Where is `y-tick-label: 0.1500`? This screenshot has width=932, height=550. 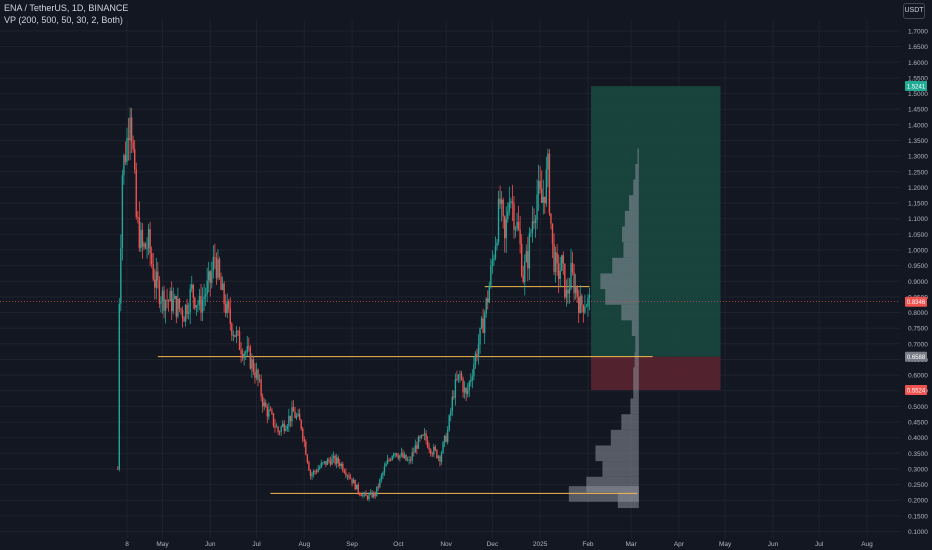
y-tick-label: 0.1500 is located at coordinates (918, 516).